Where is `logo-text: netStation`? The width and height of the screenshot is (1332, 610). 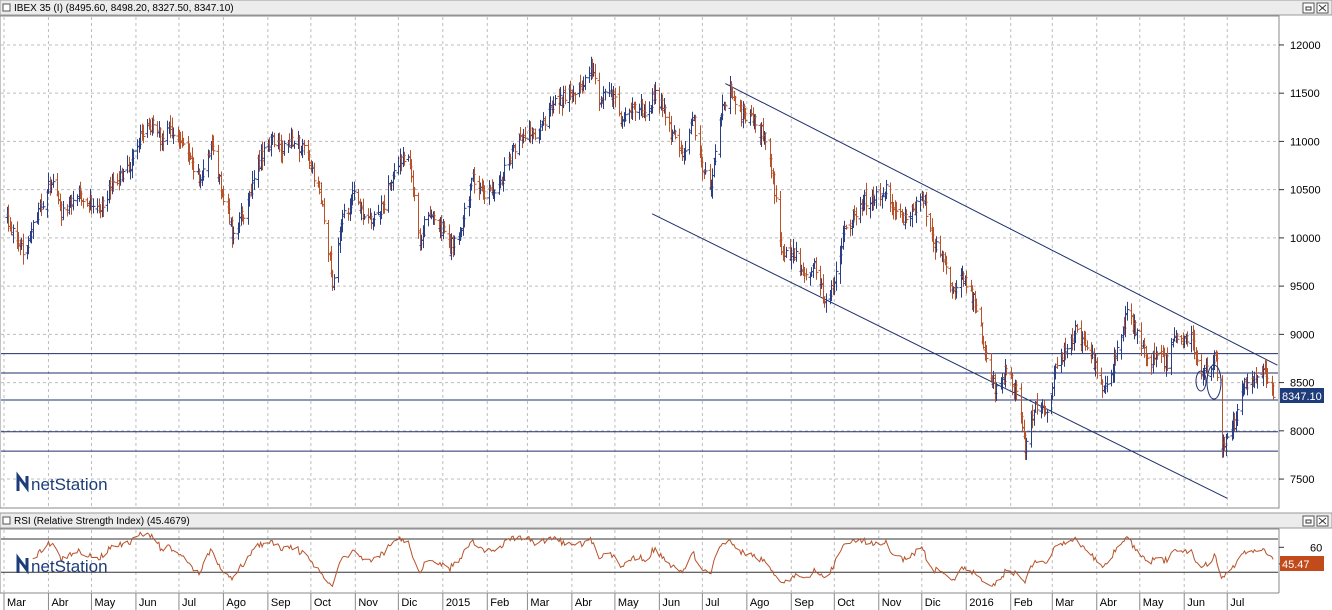 logo-text: netStation is located at coordinates (69, 484).